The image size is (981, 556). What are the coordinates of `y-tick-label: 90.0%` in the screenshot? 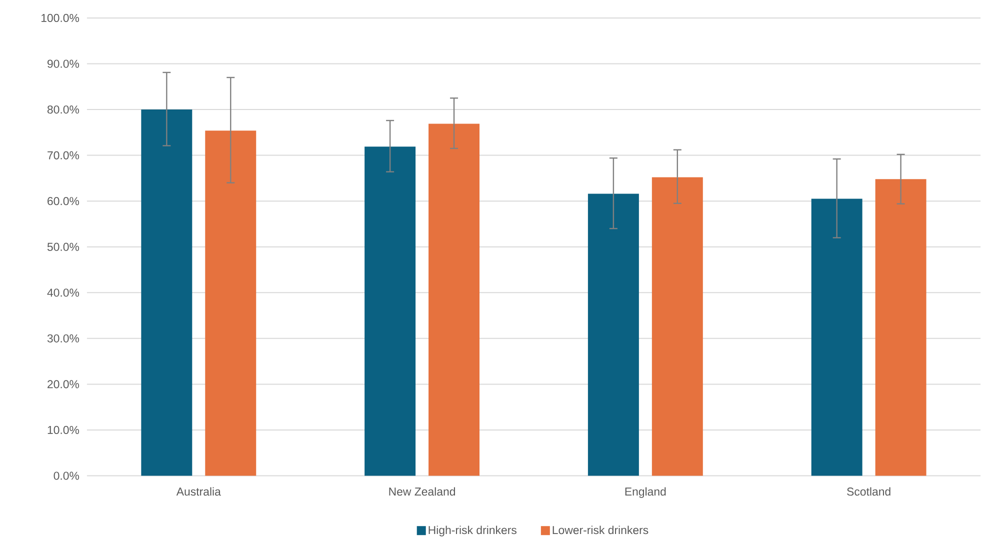 It's located at (64, 64).